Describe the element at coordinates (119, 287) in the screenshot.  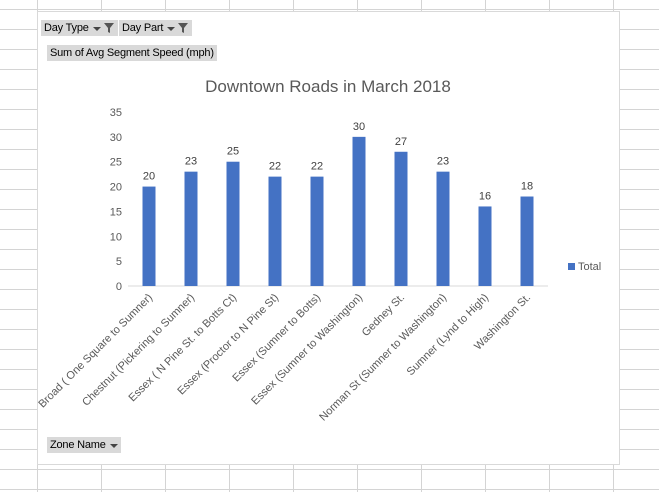
I see `y-tick-label: 0` at that location.